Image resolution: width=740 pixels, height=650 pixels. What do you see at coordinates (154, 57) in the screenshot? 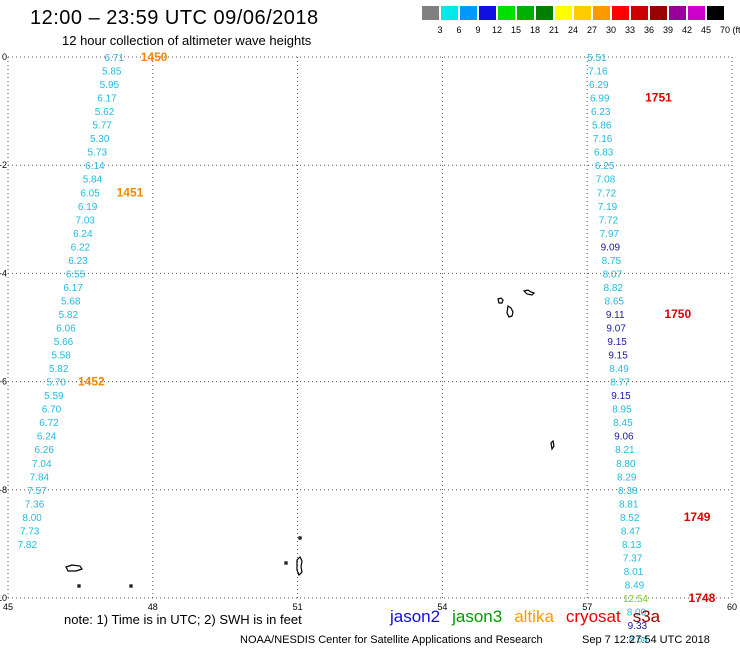
I see `time-label: 1450` at bounding box center [154, 57].